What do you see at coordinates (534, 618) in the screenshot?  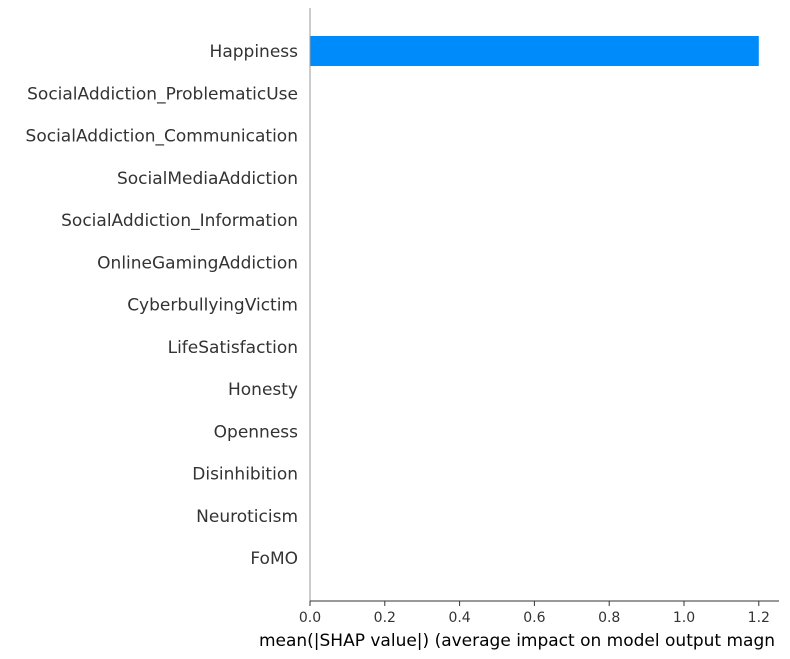 I see `x-tick-label: 0.6` at bounding box center [534, 618].